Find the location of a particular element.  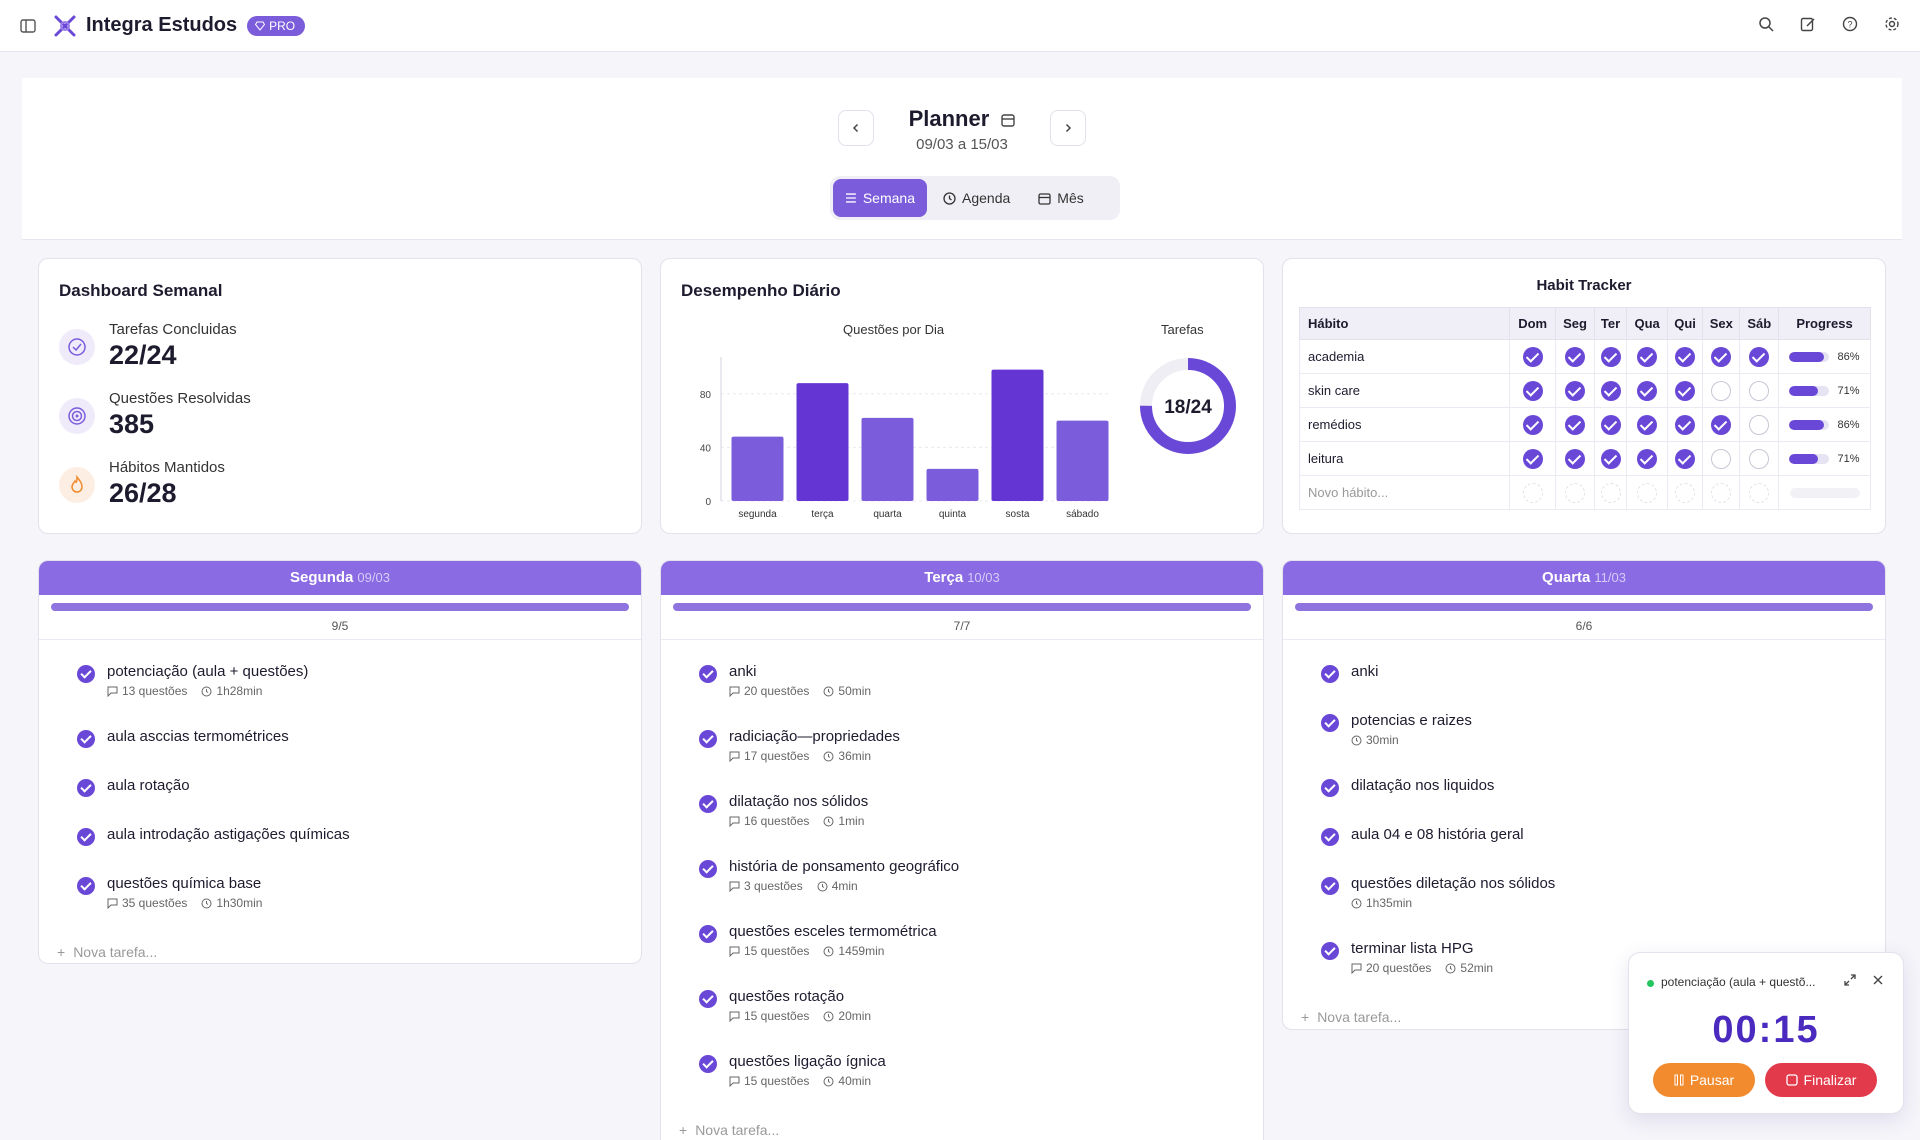

task-item: aula introdação astigações químicas is located at coordinates (213, 836).